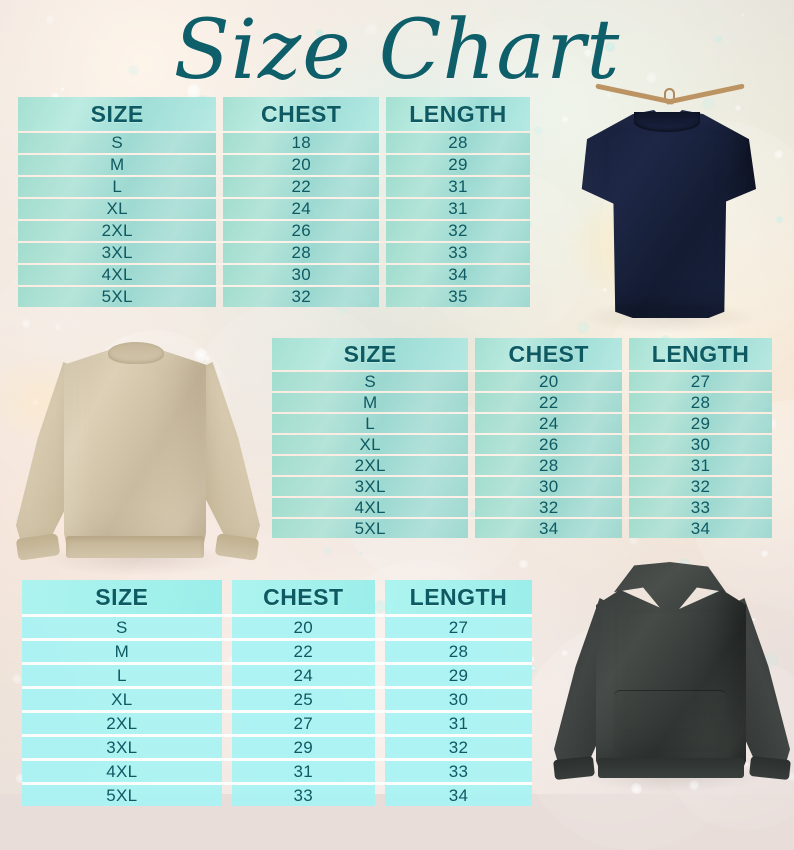 This screenshot has width=794, height=850. What do you see at coordinates (669, 95) in the screenshot?
I see `hanger-hook-icon` at bounding box center [669, 95].